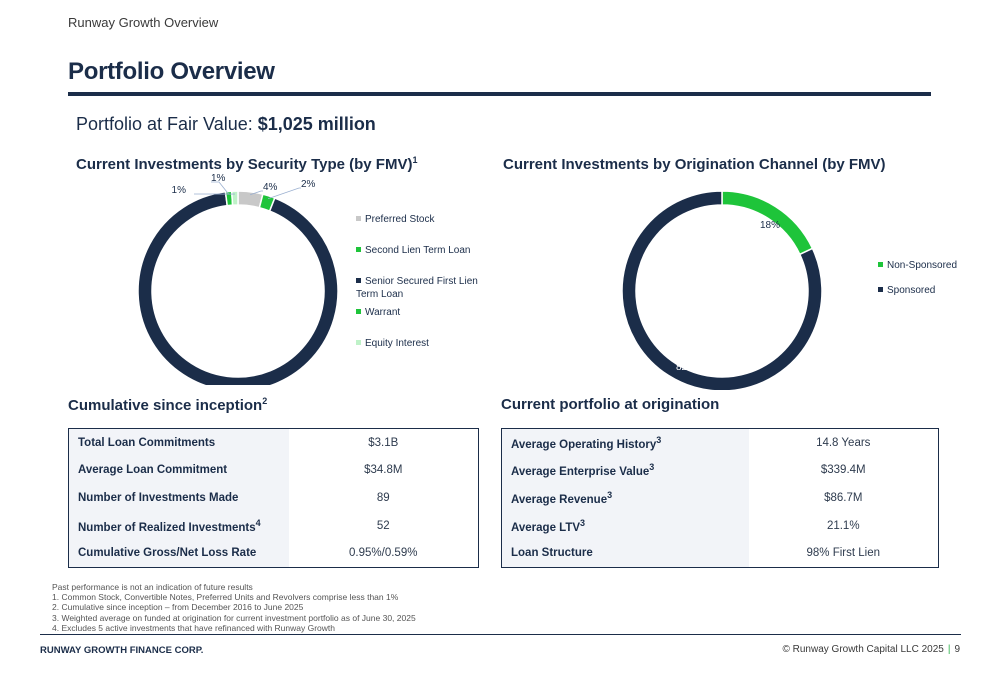 Image resolution: width=1000 pixels, height=685 pixels. I want to click on row-label-text: Average LTV, so click(546, 527).